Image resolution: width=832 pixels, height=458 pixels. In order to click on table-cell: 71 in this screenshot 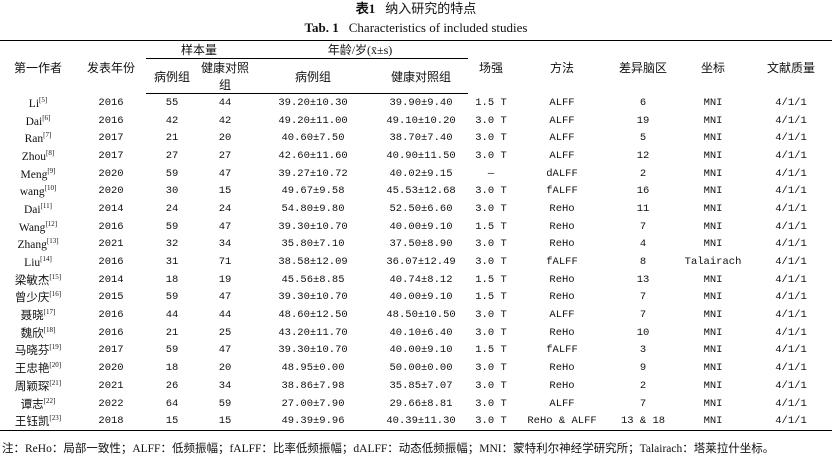, I will do `click(225, 262)`.